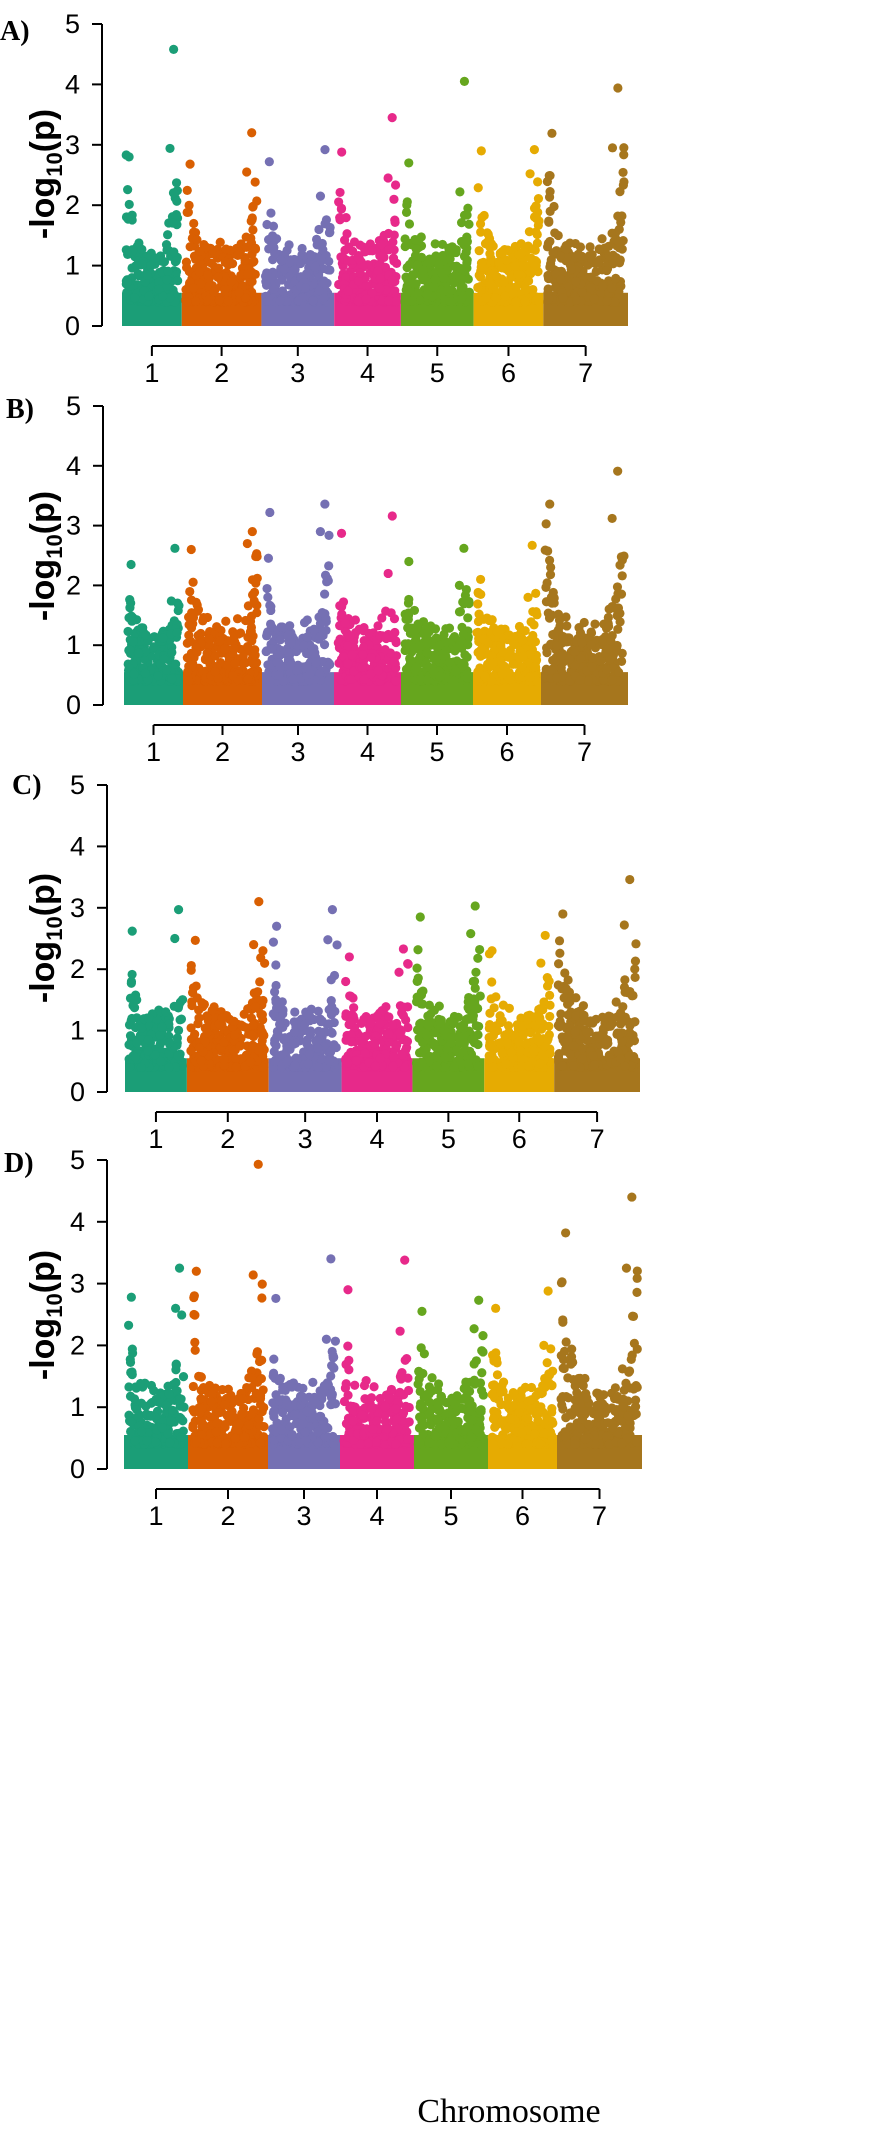  Describe the element at coordinates (437, 373) in the screenshot. I see `x-tick-label: 5` at that location.